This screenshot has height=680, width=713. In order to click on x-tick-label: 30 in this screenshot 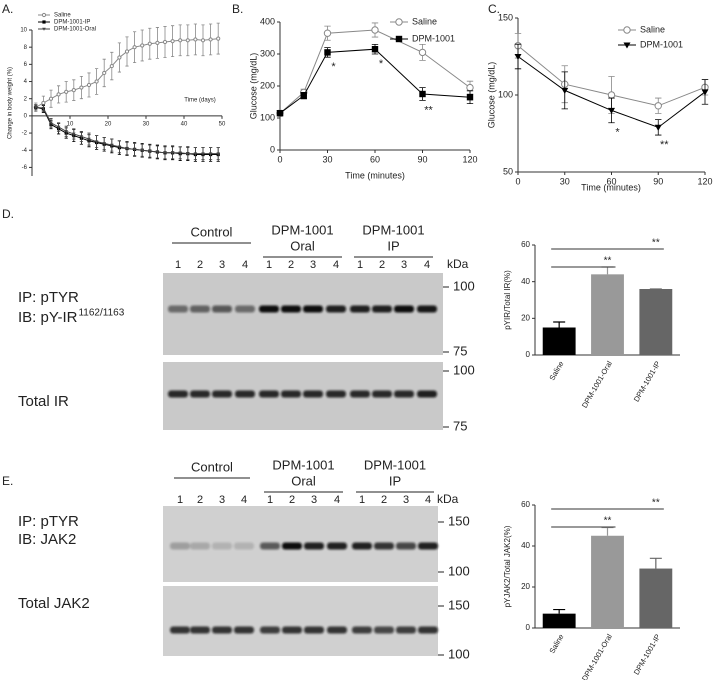, I will do `click(565, 182)`.